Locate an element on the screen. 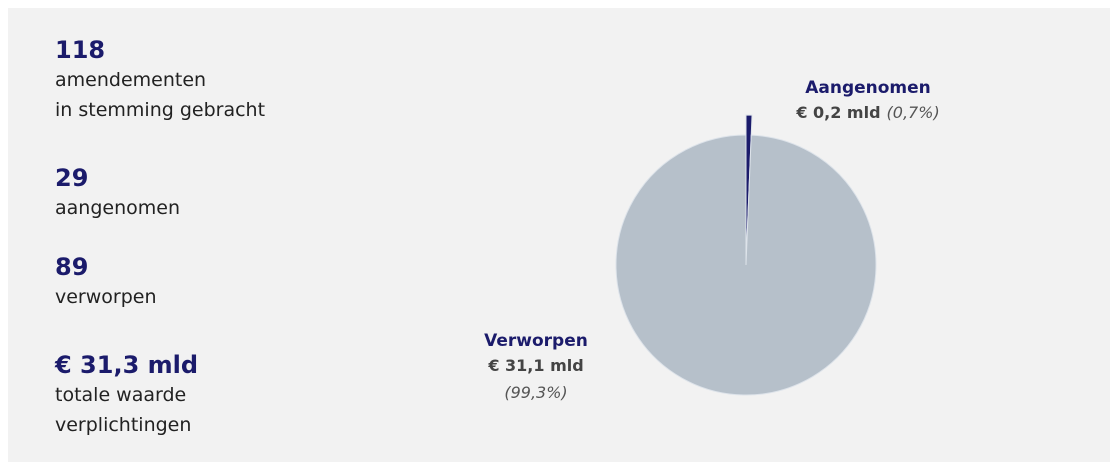  pie-slice is located at coordinates (746, 265).